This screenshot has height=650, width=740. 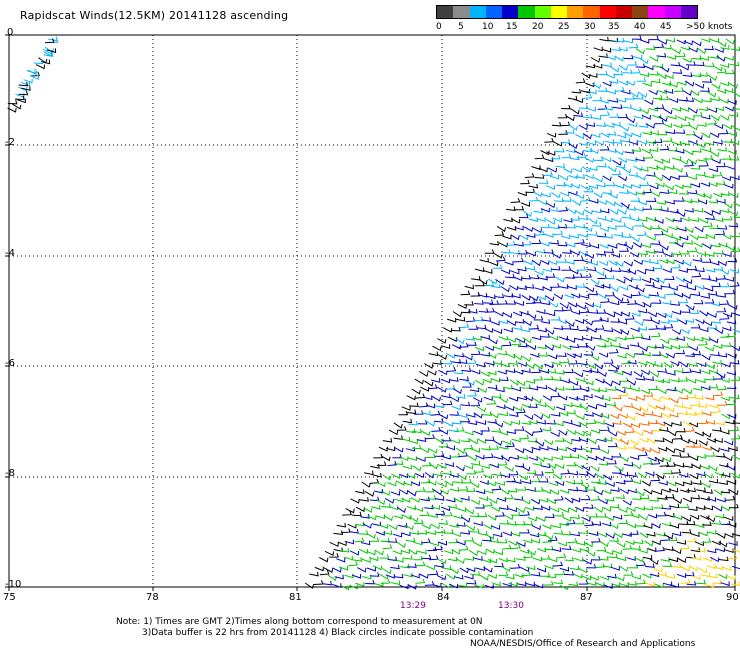 I want to click on colorbar-label: 25, so click(x=564, y=27).